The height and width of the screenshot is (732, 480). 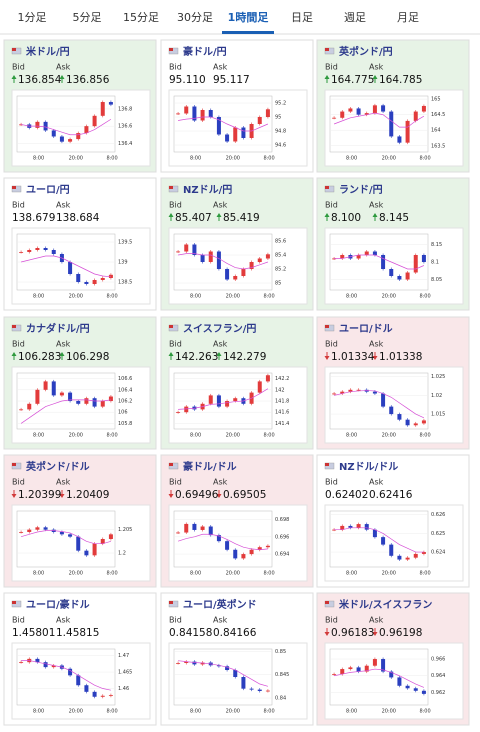 What do you see at coordinates (249, 17) in the screenshot?
I see `tab: 1時間足` at bounding box center [249, 17].